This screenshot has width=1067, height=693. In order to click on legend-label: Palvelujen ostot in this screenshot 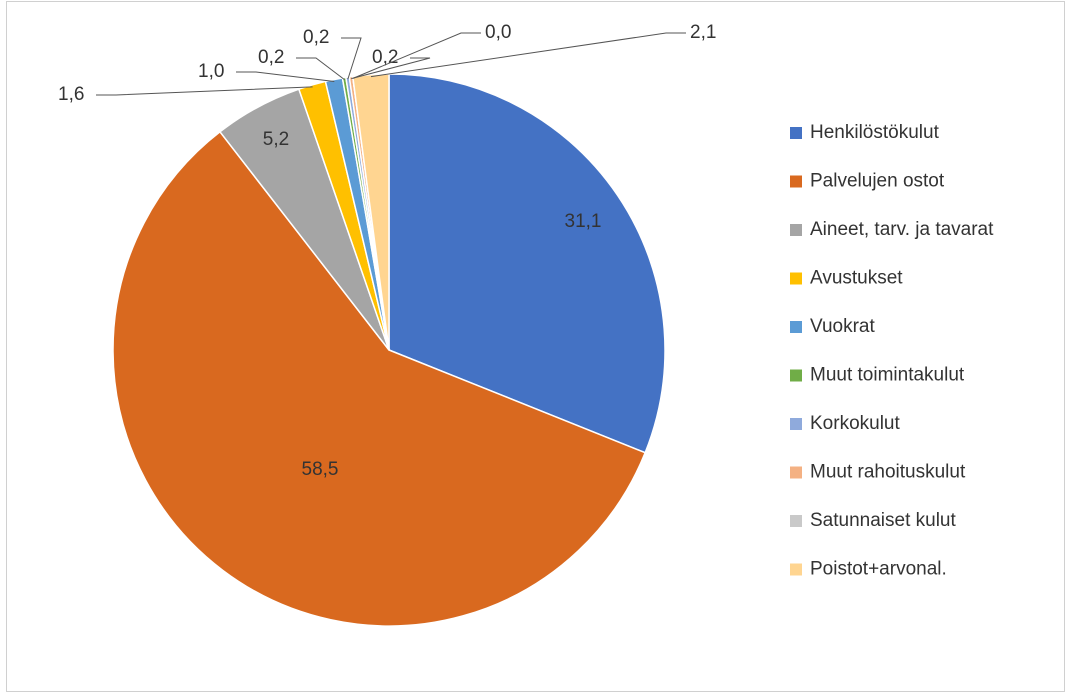, I will do `click(877, 181)`.